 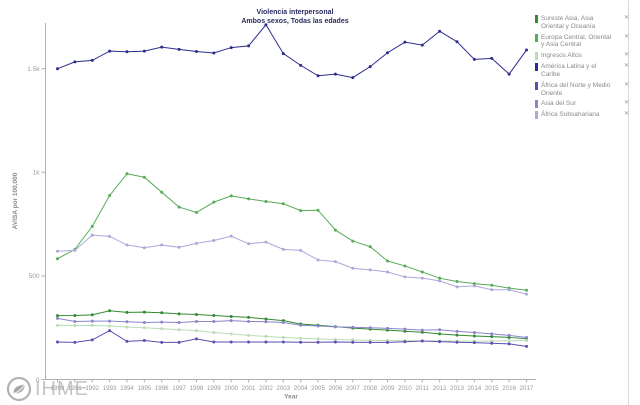 What do you see at coordinates (214, 388) in the screenshot?
I see `svg-text: 1999` at bounding box center [214, 388].